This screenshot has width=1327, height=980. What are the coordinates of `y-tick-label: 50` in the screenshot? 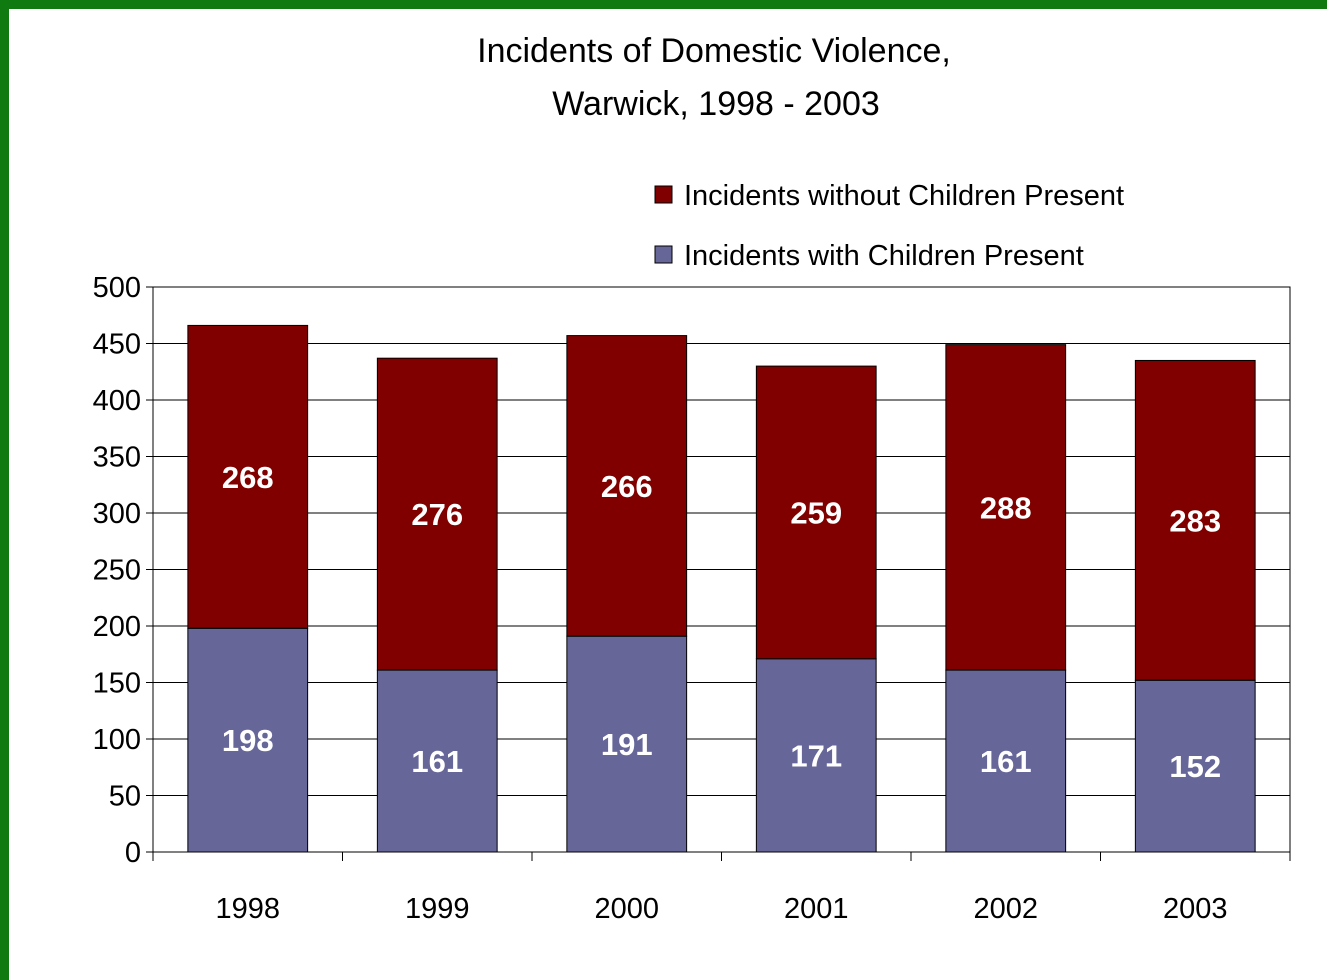 It's located at (125, 797).